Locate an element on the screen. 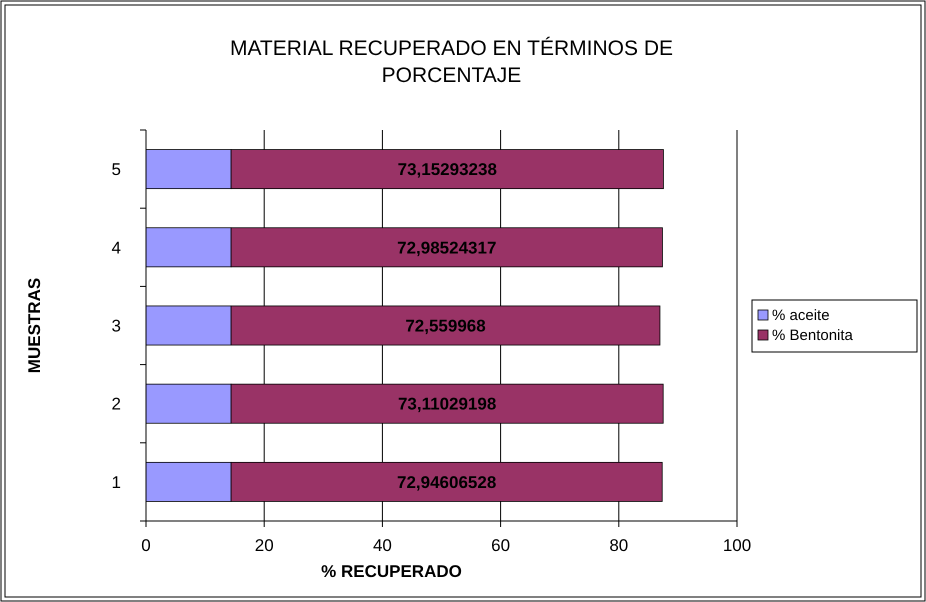 This screenshot has height=602, width=926. x-tick-label: 100 is located at coordinates (737, 545).